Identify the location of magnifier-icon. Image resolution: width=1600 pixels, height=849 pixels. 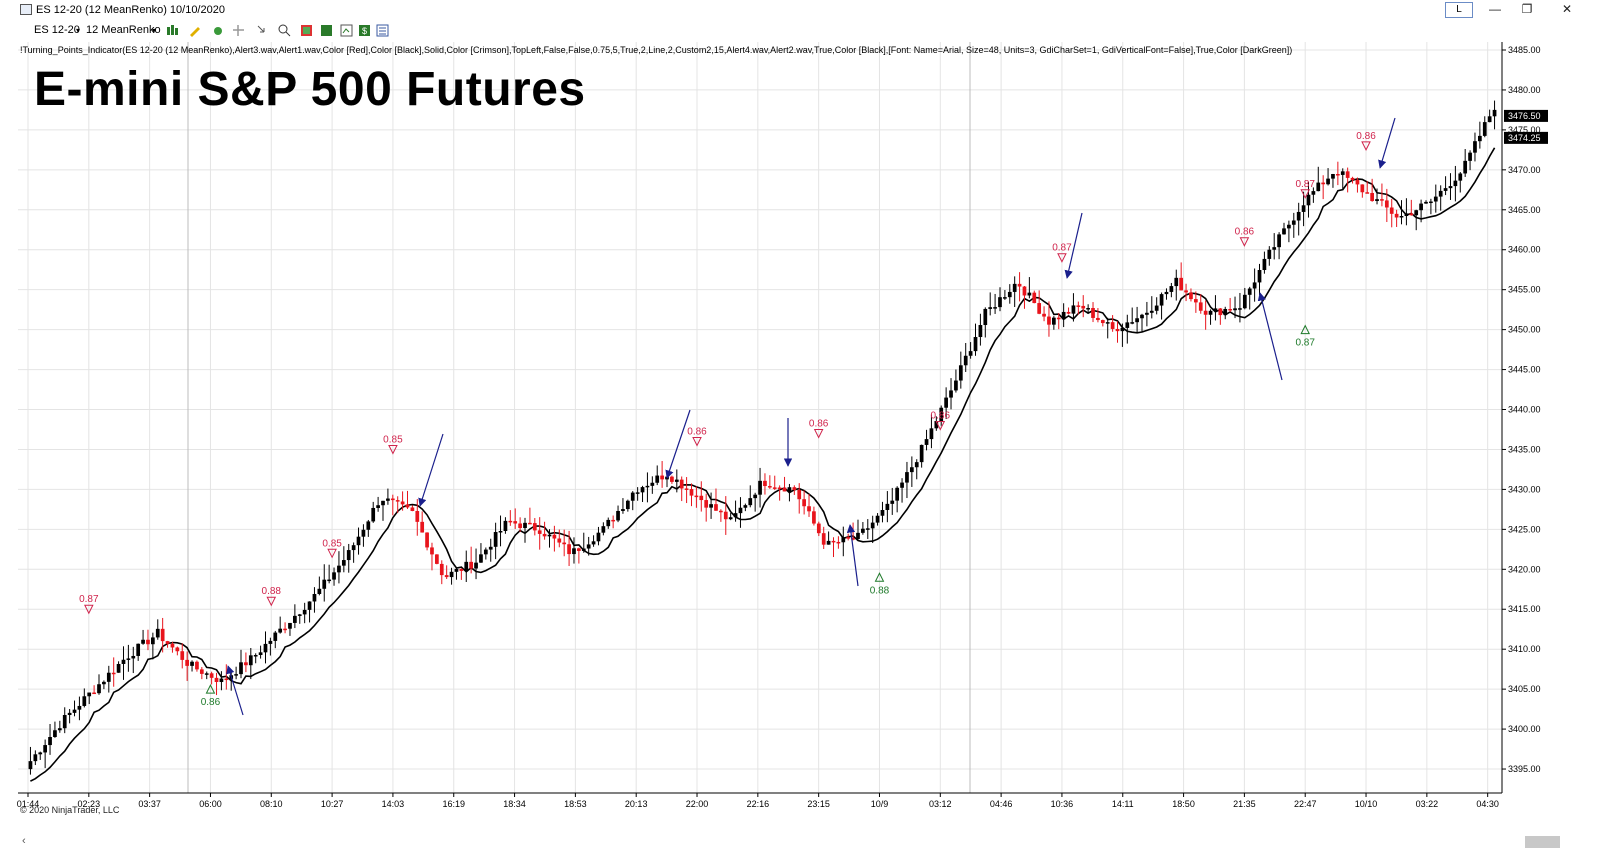
(284, 30).